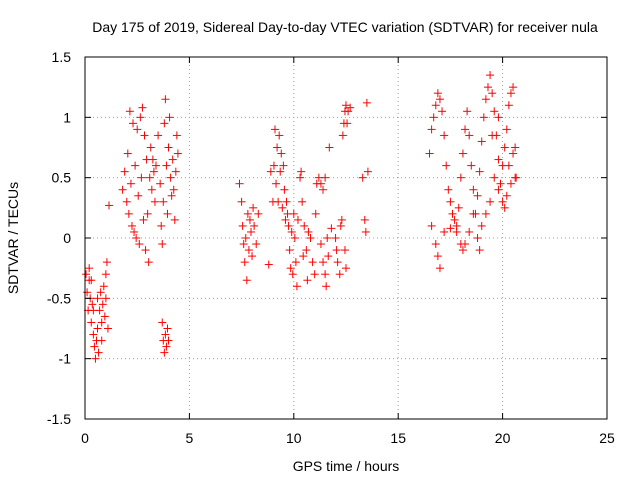  I want to click on y-tick-label: 0.5, so click(62, 178).